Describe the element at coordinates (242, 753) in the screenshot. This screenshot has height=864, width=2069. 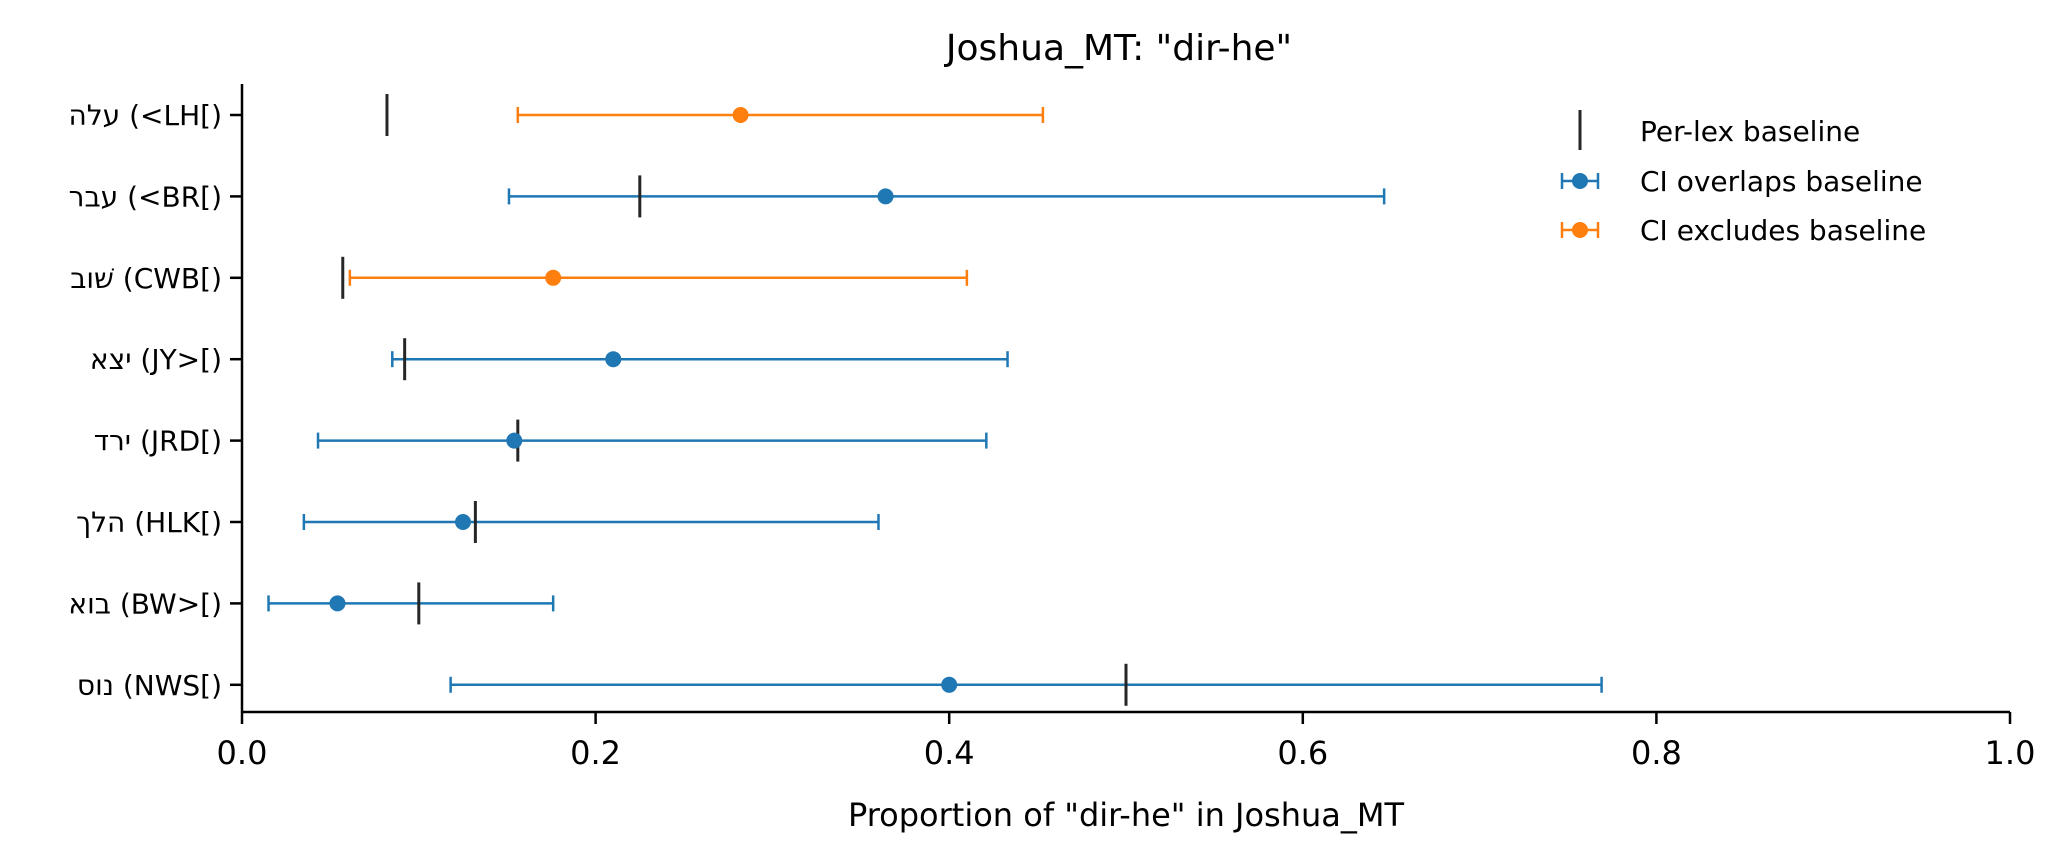
I see `x-tick-label: 0.0` at that location.